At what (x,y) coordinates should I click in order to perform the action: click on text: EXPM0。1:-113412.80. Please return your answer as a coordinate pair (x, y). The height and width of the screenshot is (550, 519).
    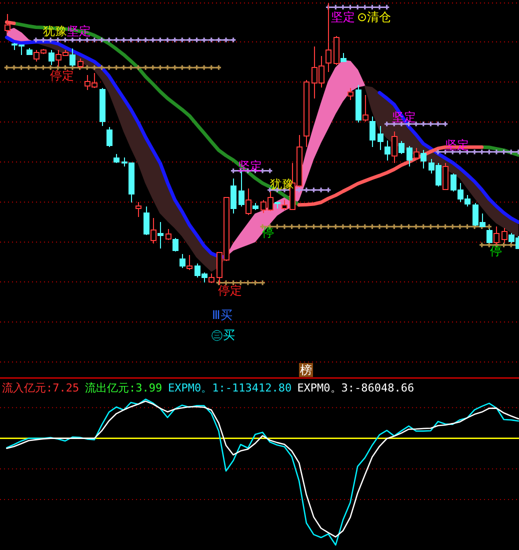
    Looking at the image, I should click on (230, 388).